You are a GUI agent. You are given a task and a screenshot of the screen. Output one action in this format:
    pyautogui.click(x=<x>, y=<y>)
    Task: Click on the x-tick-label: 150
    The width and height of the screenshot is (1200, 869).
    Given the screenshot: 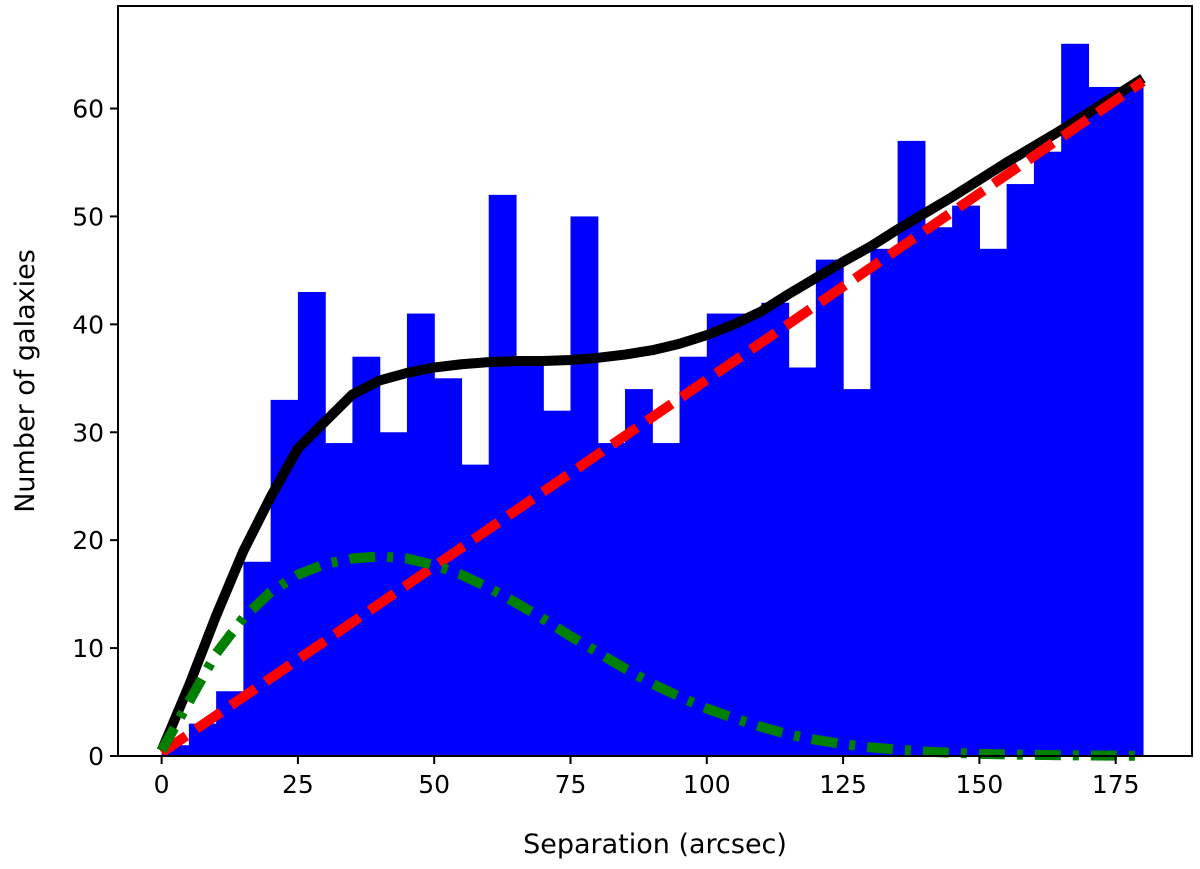 What is the action you would take?
    pyautogui.click(x=980, y=784)
    